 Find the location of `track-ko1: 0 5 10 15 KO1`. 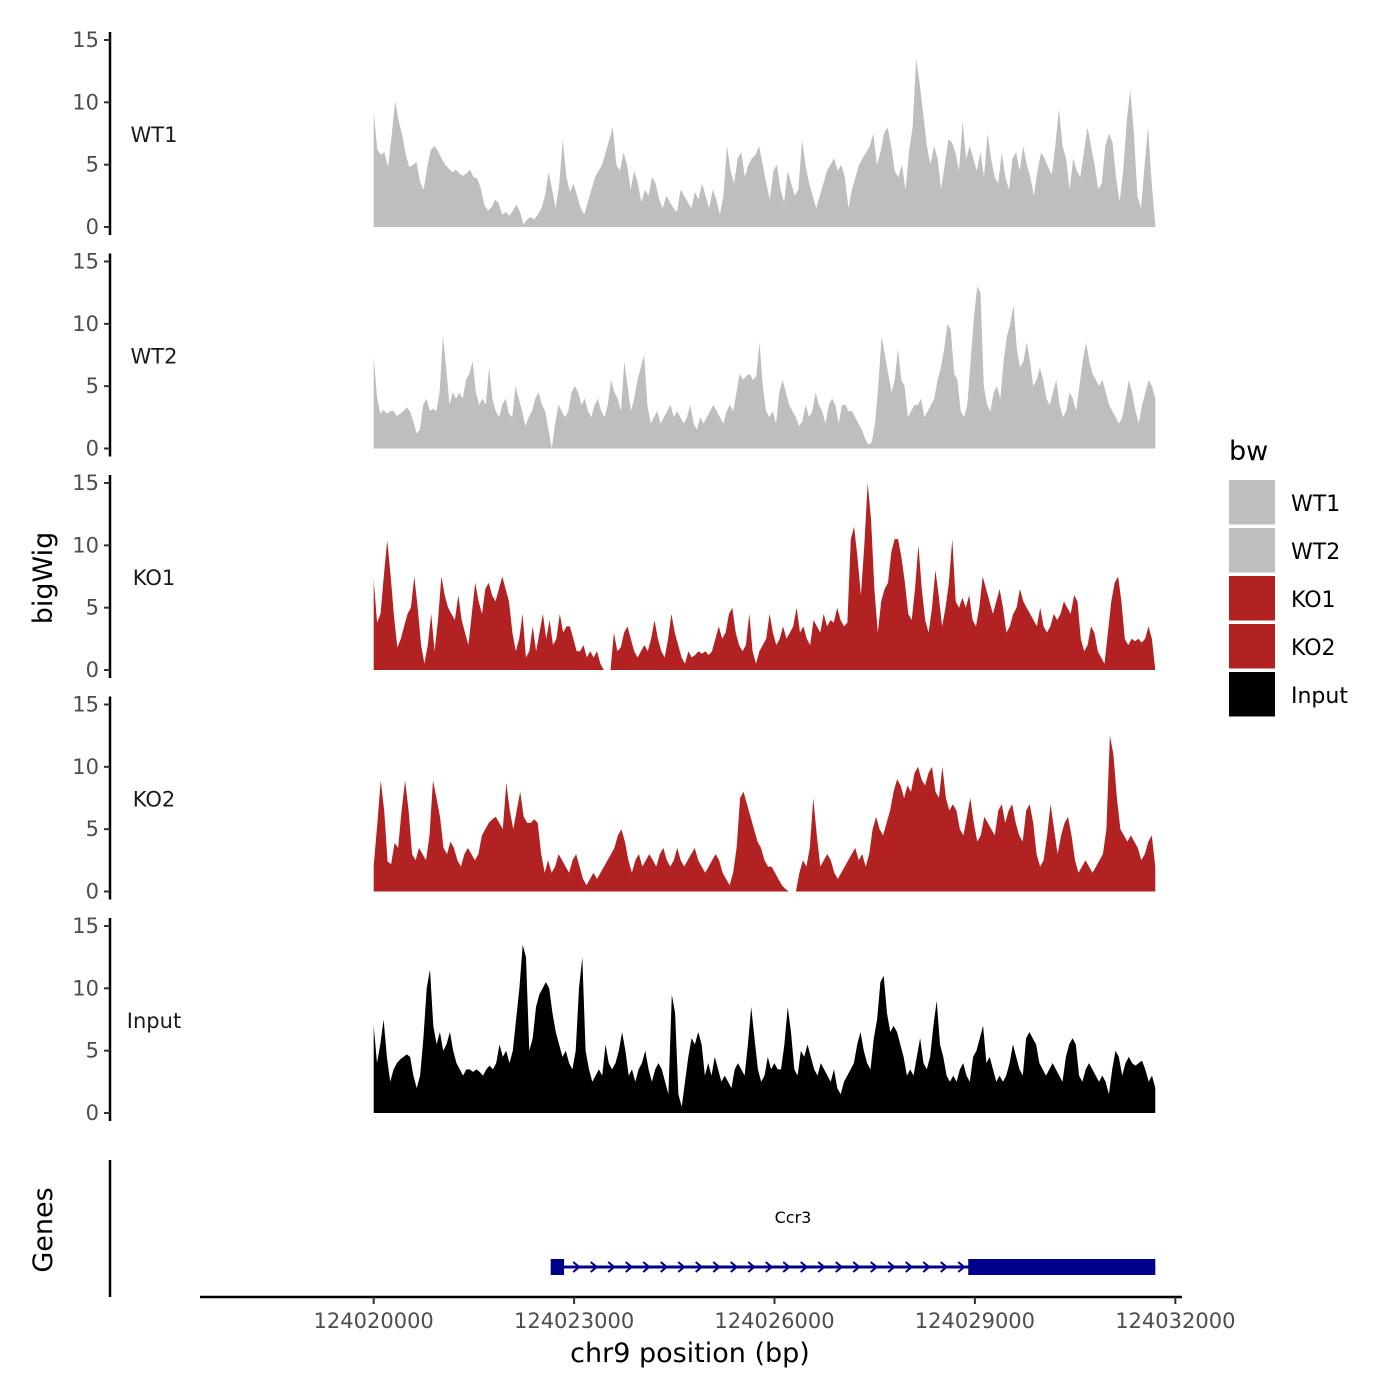

track-ko1: 0 5 10 15 KO1 is located at coordinates (614, 576).